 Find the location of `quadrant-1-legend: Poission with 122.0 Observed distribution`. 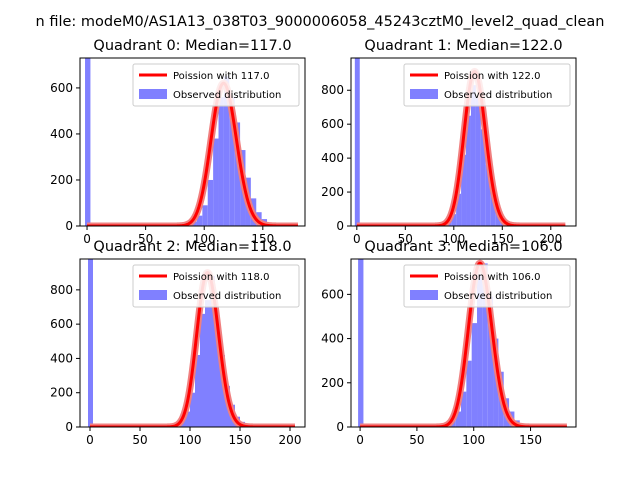

quadrant-1-legend: Poission with 122.0 Observed distribution is located at coordinates (487, 85).